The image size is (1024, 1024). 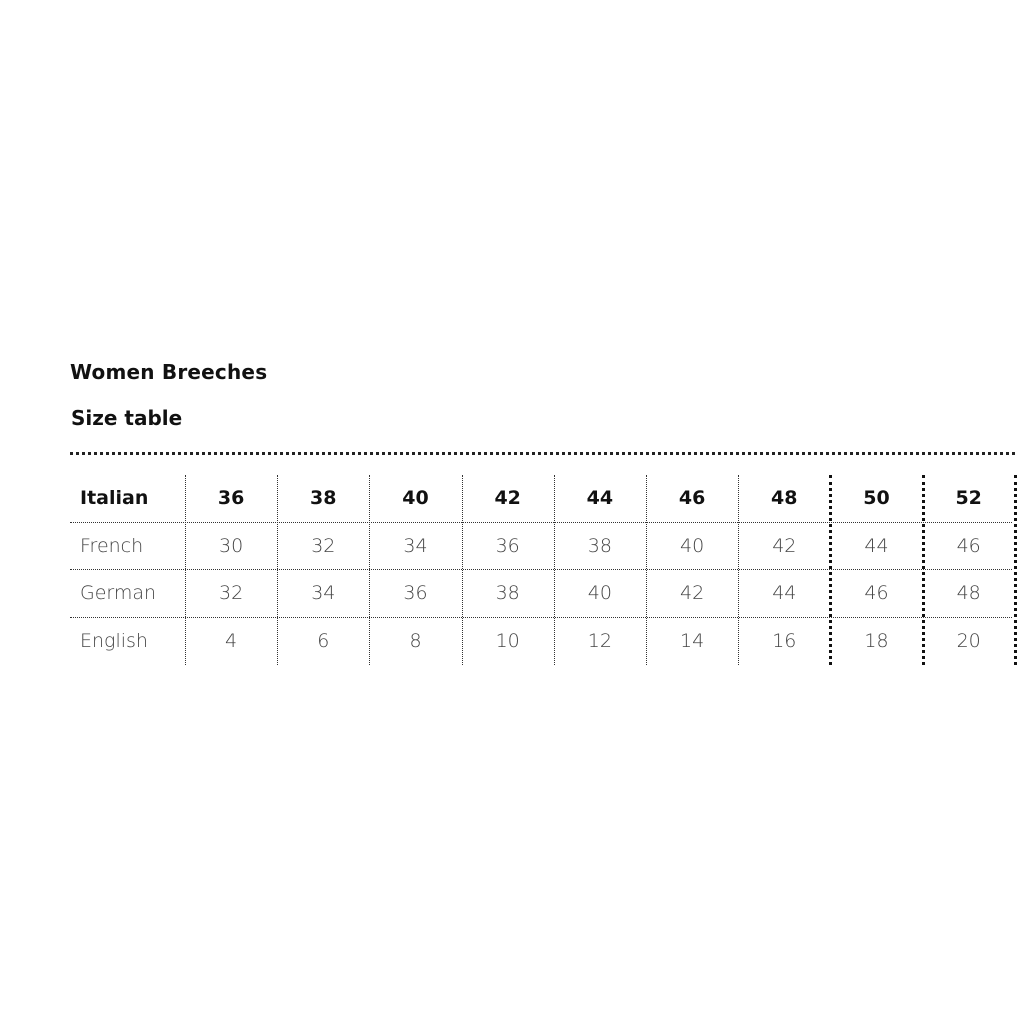 What do you see at coordinates (968, 498) in the screenshot?
I see `table-cell: 52` at bounding box center [968, 498].